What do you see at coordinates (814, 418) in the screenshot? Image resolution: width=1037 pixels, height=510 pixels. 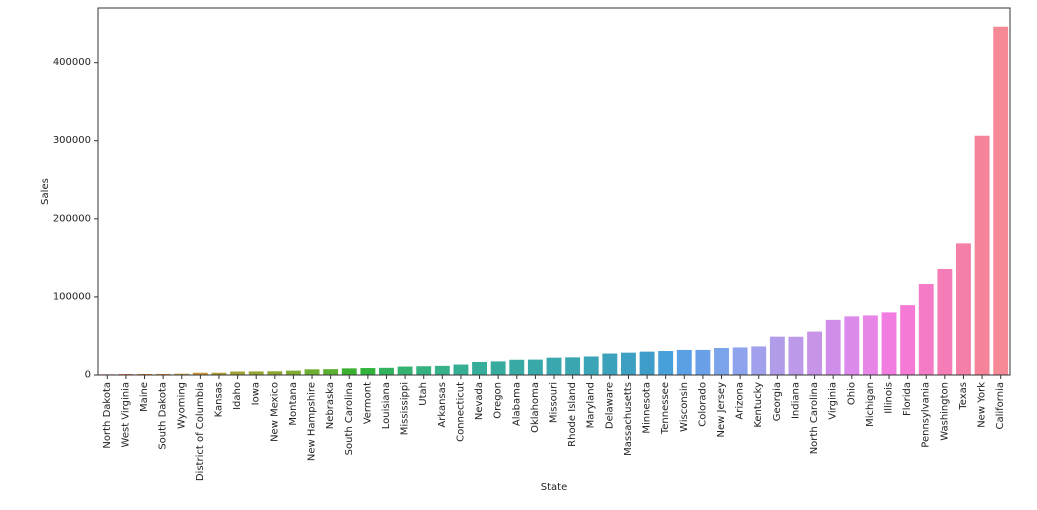 I see `x-tick-label: North Carolina` at bounding box center [814, 418].